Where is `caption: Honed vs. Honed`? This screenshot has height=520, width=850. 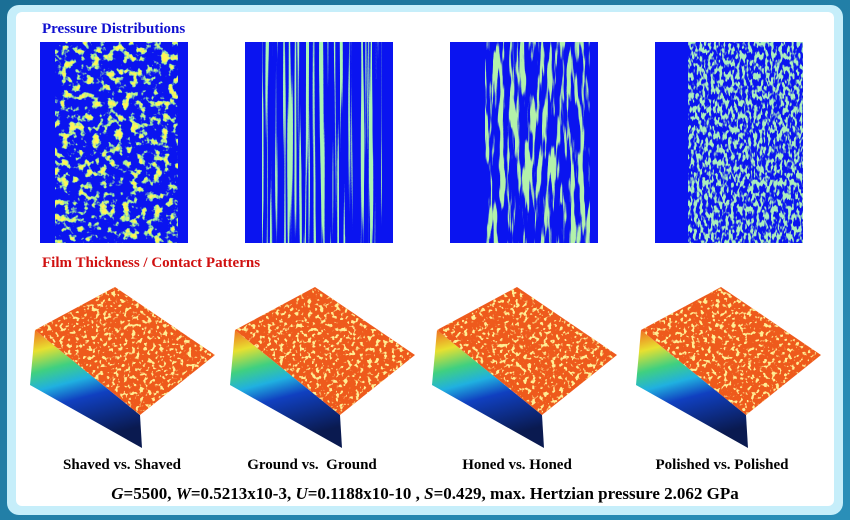
caption: Honed vs. Honed is located at coordinates (517, 465).